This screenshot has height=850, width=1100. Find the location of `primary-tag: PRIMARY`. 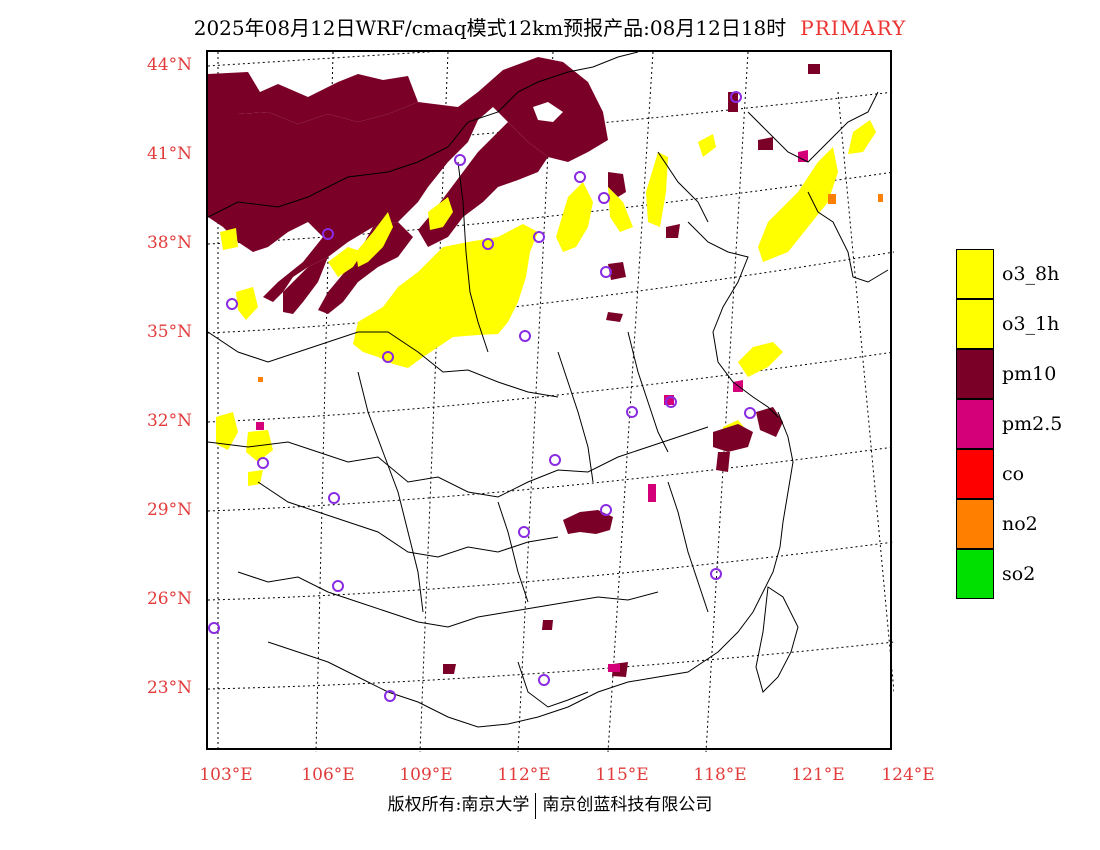

primary-tag: PRIMARY is located at coordinates (853, 28).